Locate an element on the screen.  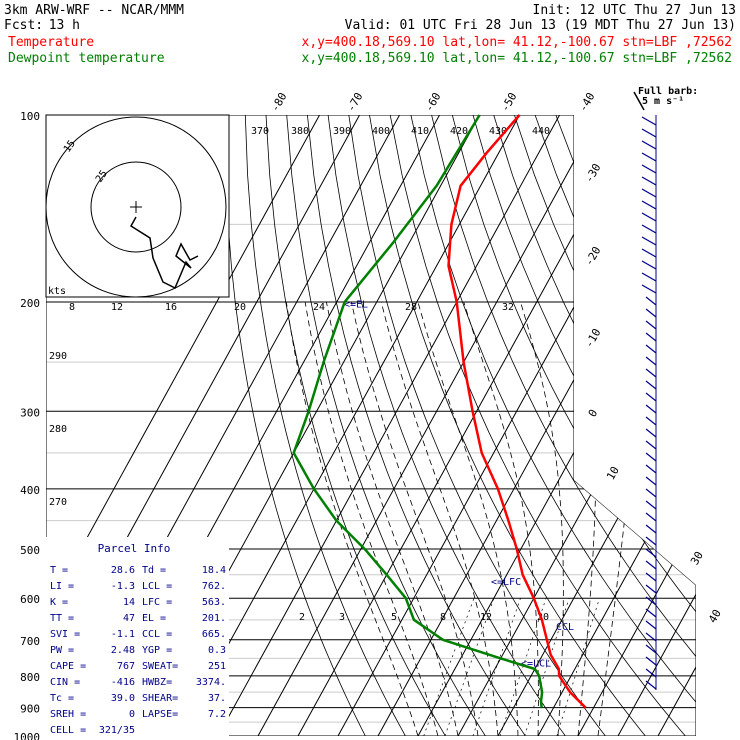
hodograph-speed-label: 20 is located at coordinates (240, 307).